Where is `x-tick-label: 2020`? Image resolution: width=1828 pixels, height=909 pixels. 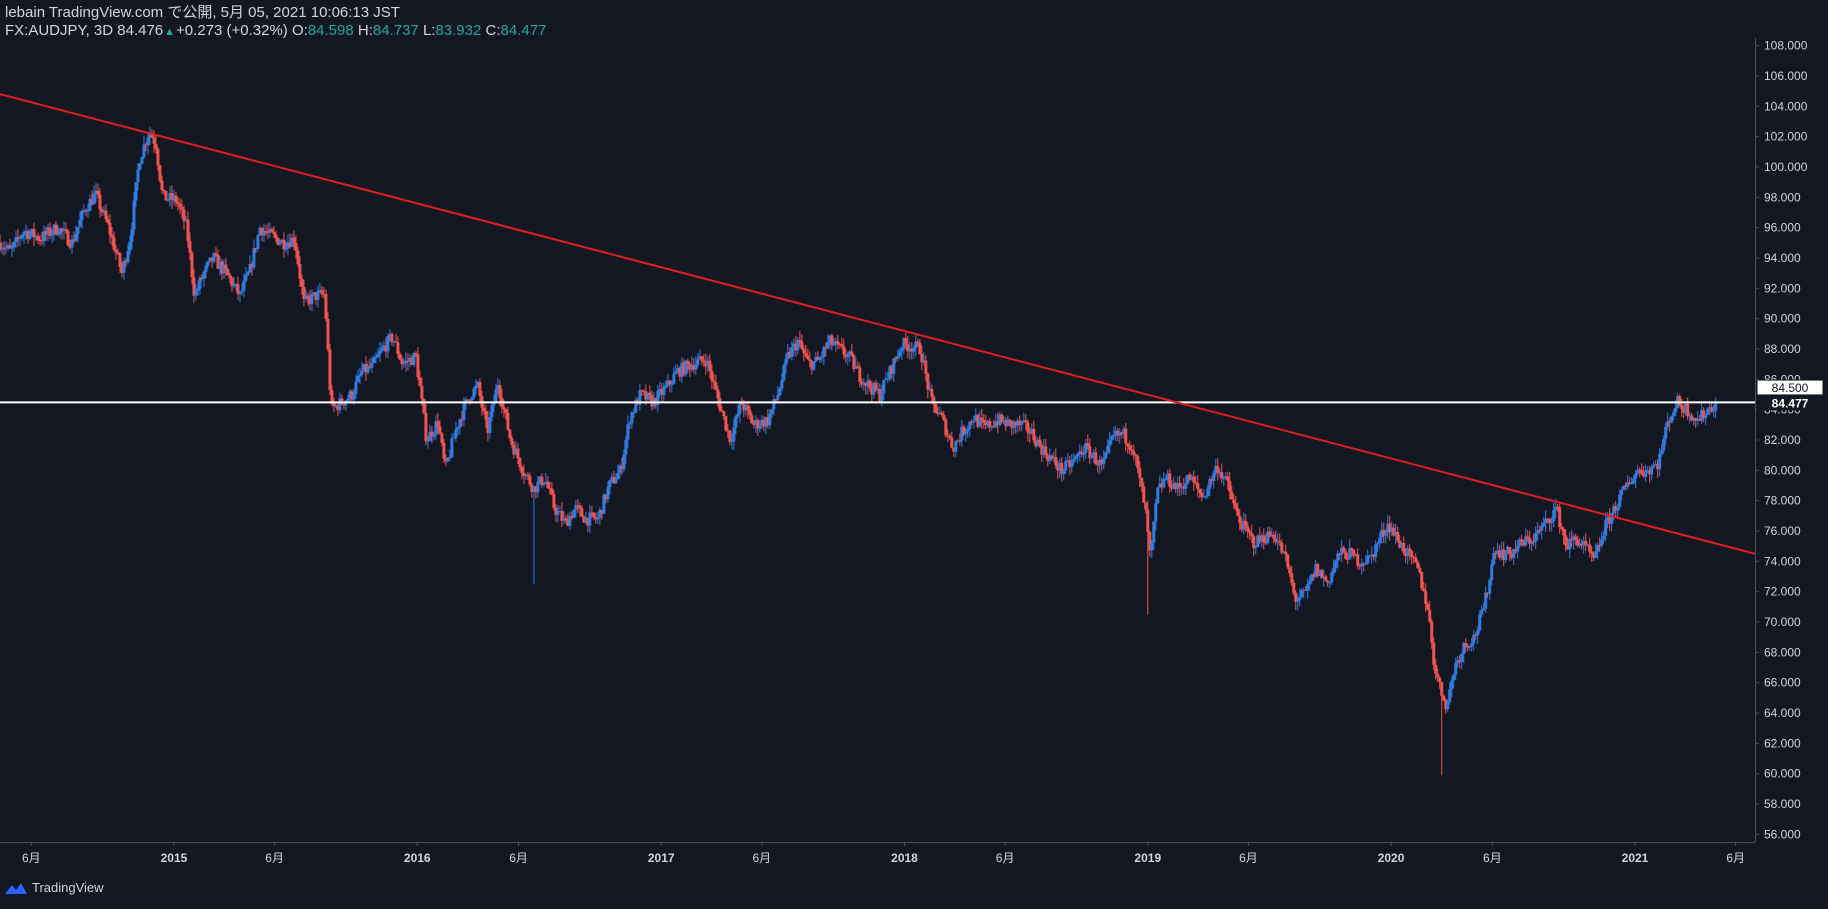
x-tick-label: 2020 is located at coordinates (1391, 858).